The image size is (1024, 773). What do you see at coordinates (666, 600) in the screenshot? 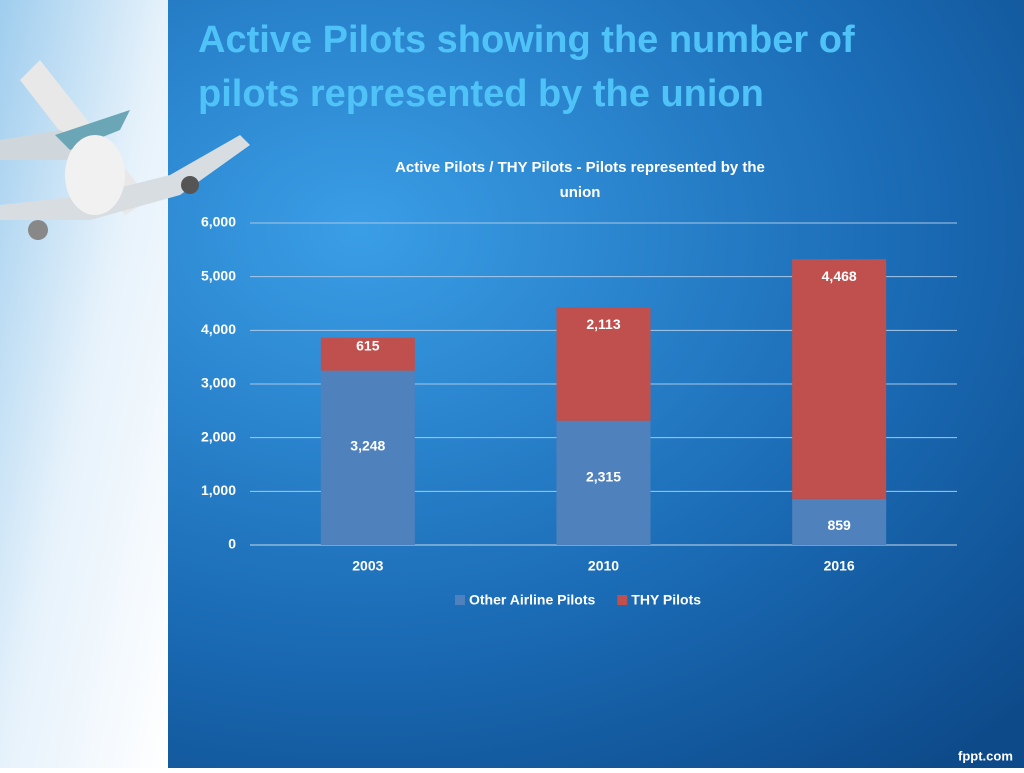
I see `legend-label: THY Pilots` at bounding box center [666, 600].